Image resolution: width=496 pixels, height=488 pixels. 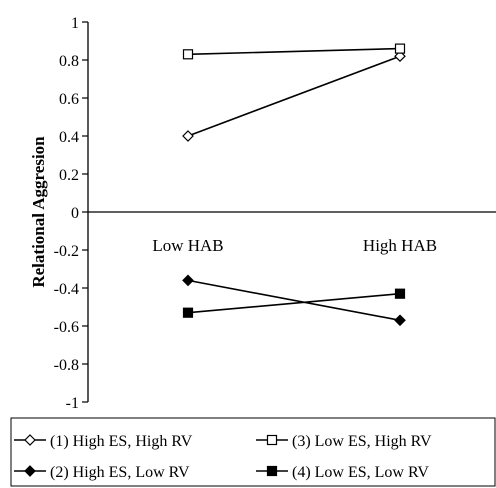 What do you see at coordinates (362, 441) in the screenshot?
I see `legend-label: (3) Low ES, High RV` at bounding box center [362, 441].